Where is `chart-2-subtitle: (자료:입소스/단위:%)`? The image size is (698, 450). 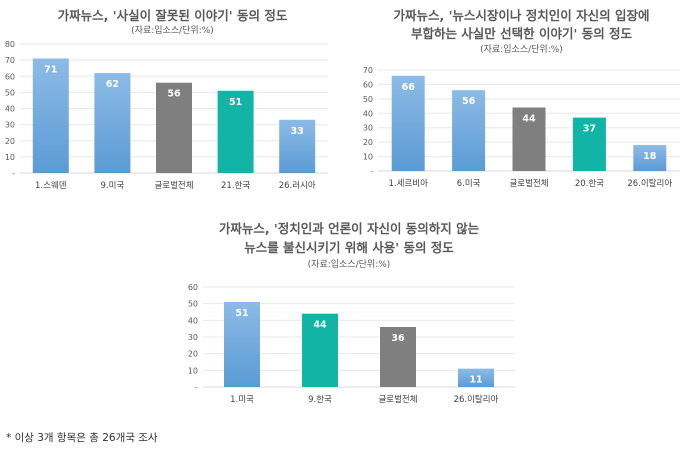
chart-2-subtitle: (자료:입소스/단위:%) is located at coordinates (521, 50).